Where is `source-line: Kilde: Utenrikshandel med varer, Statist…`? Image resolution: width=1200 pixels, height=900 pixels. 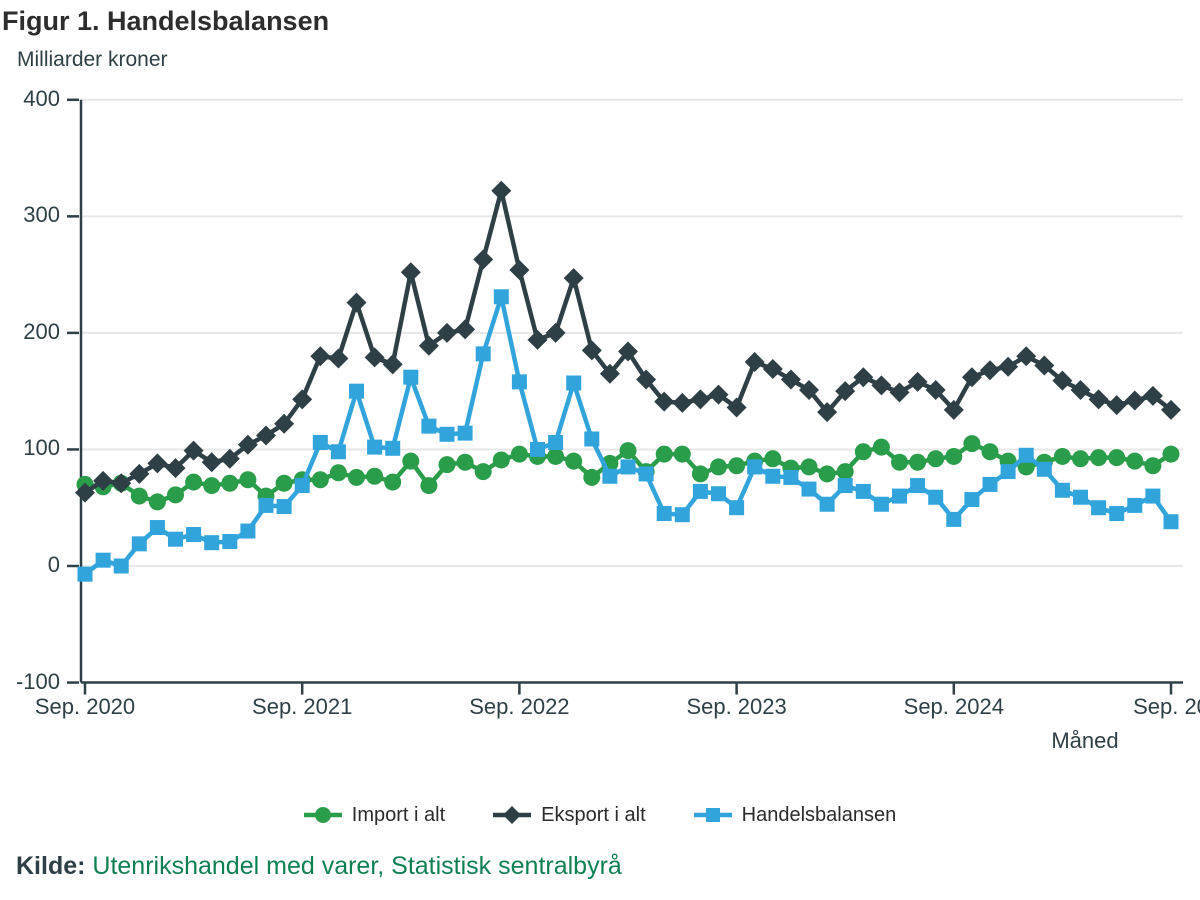
source-line: Kilde: Utenrikshandel med varer, Statist… is located at coordinates (319, 866).